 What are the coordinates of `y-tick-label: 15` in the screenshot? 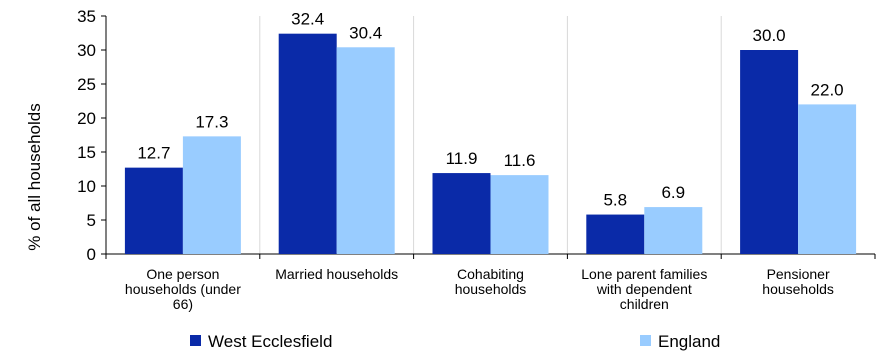 It's located at (86, 152).